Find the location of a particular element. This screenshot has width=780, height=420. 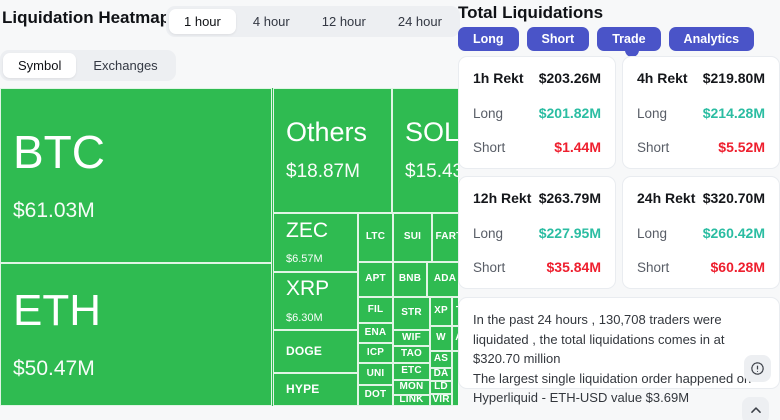

tile-value: $18.87M is located at coordinates (323, 171).